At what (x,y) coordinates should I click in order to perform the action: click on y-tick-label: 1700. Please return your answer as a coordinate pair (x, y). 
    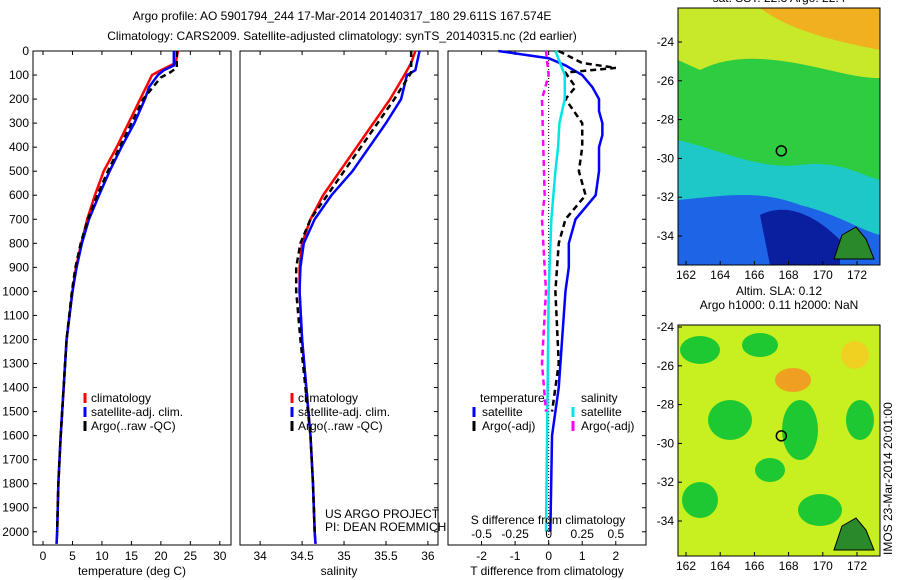
    Looking at the image, I should click on (15, 460).